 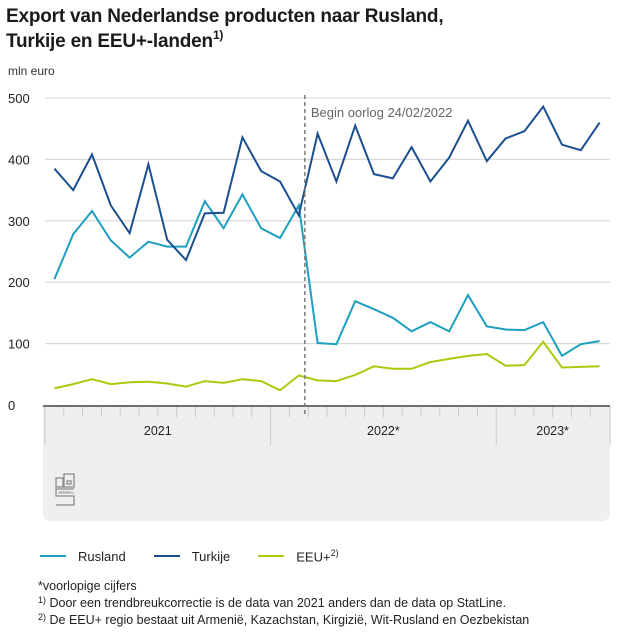 I want to click on note-provisional: *voorlopige cijfers, so click(x=87, y=586).